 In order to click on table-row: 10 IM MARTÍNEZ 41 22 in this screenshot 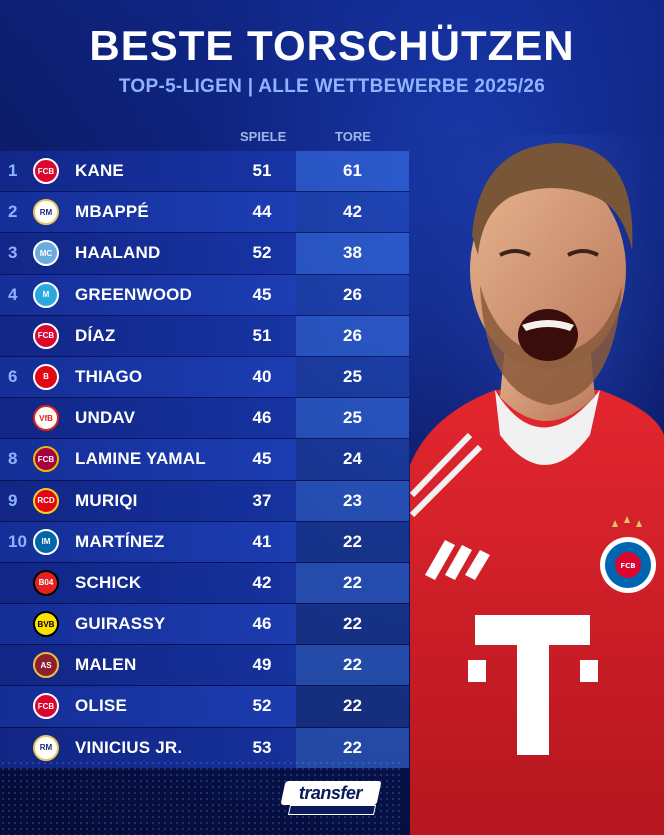, I will do `click(205, 542)`.